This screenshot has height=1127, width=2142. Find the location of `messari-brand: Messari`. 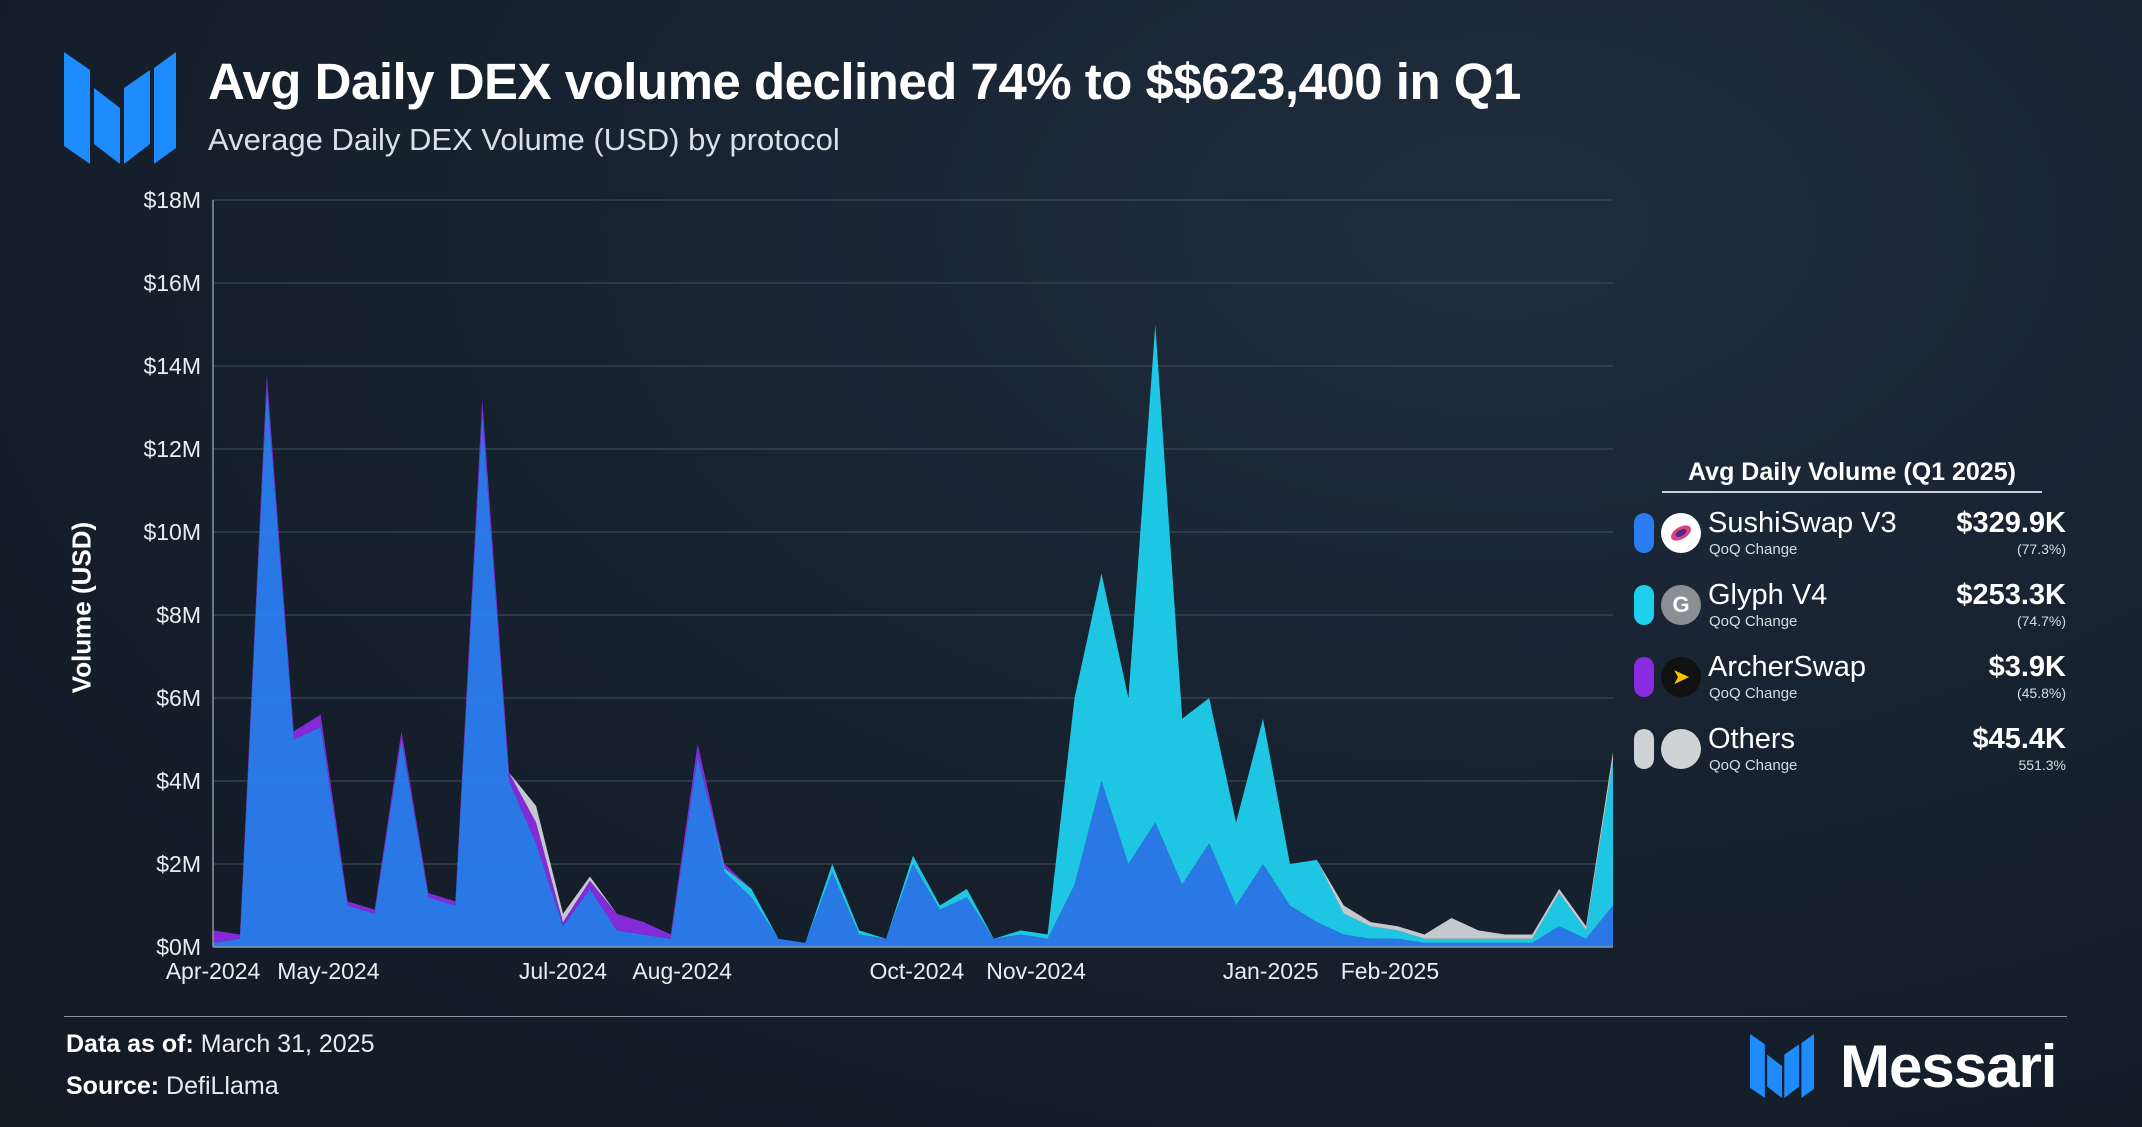

messari-brand: Messari is located at coordinates (1910, 1065).